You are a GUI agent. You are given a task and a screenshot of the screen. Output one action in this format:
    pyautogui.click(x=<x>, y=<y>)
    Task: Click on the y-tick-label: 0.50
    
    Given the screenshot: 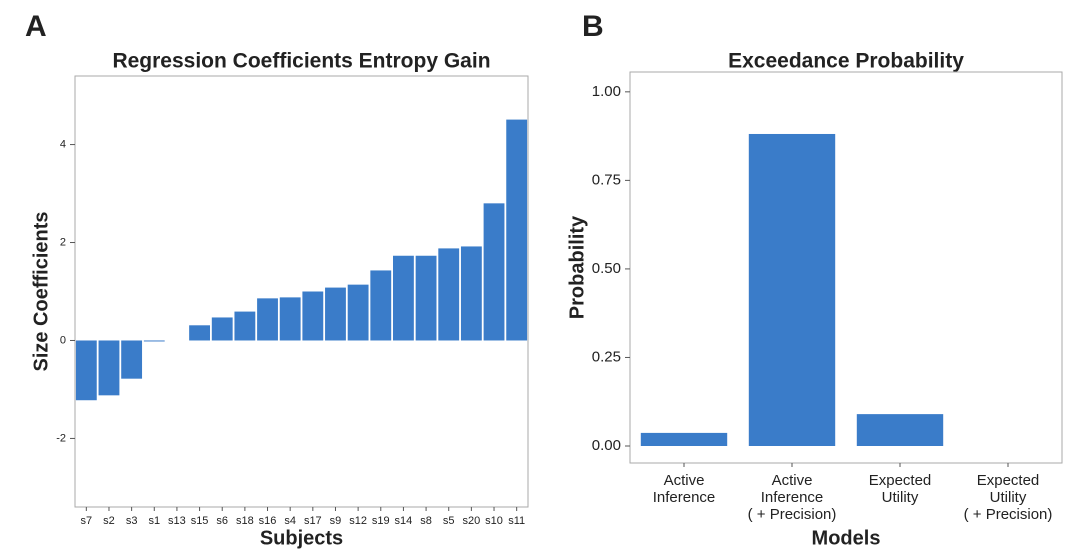 What is the action you would take?
    pyautogui.click(x=606, y=268)
    